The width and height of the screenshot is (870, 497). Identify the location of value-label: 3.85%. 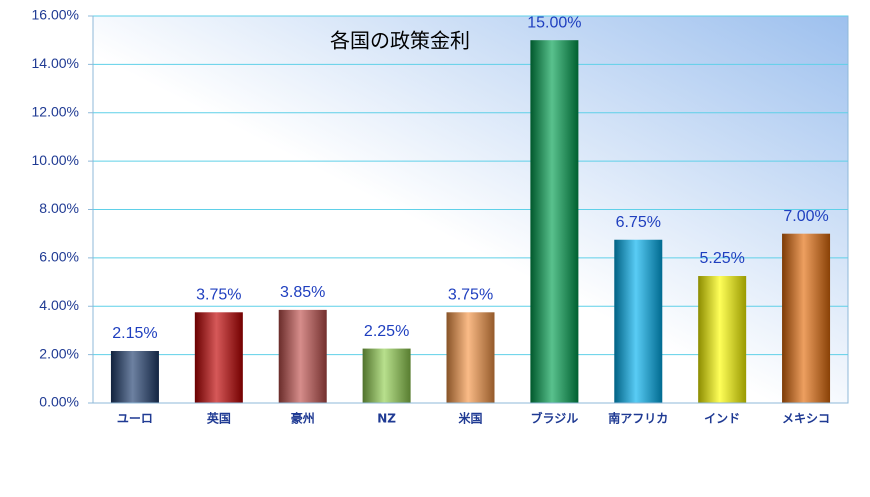
(302, 292).